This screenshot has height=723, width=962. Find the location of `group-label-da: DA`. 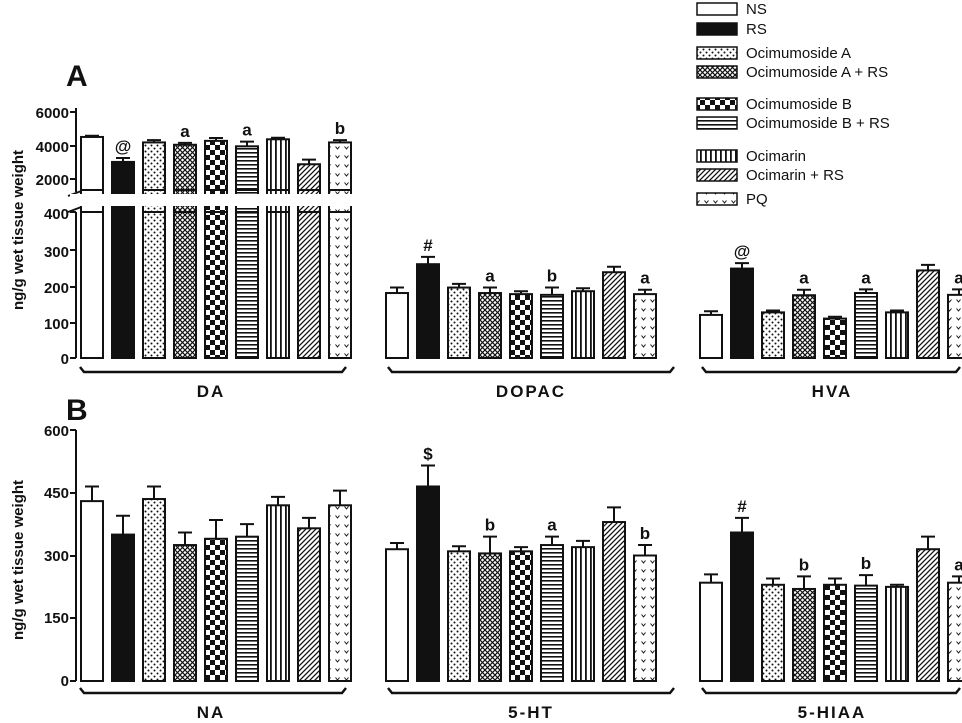

group-label-da: DA is located at coordinates (211, 391).